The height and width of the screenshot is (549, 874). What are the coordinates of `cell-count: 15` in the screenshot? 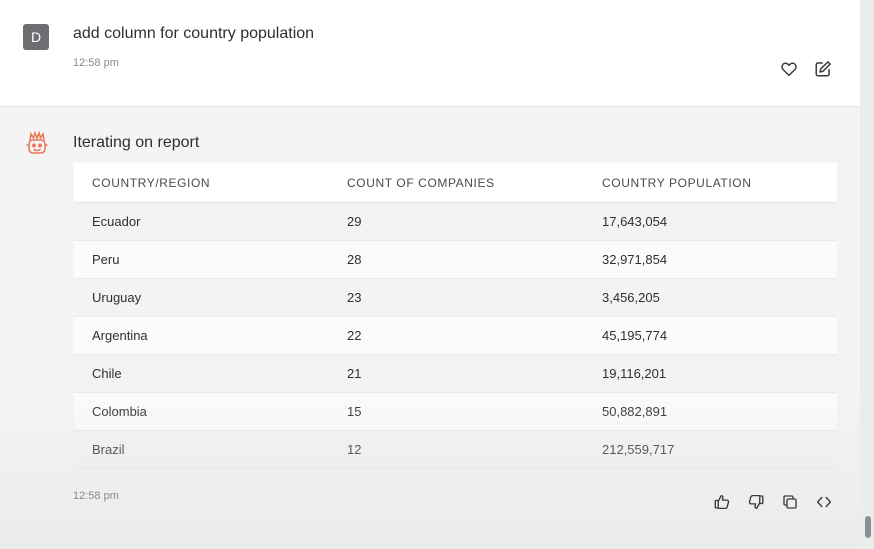 It's located at (456, 411).